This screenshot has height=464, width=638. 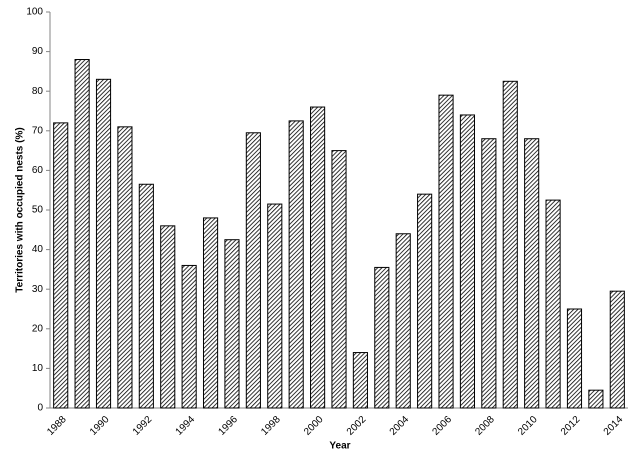 I want to click on y-tick-label: 0, so click(x=40, y=408).